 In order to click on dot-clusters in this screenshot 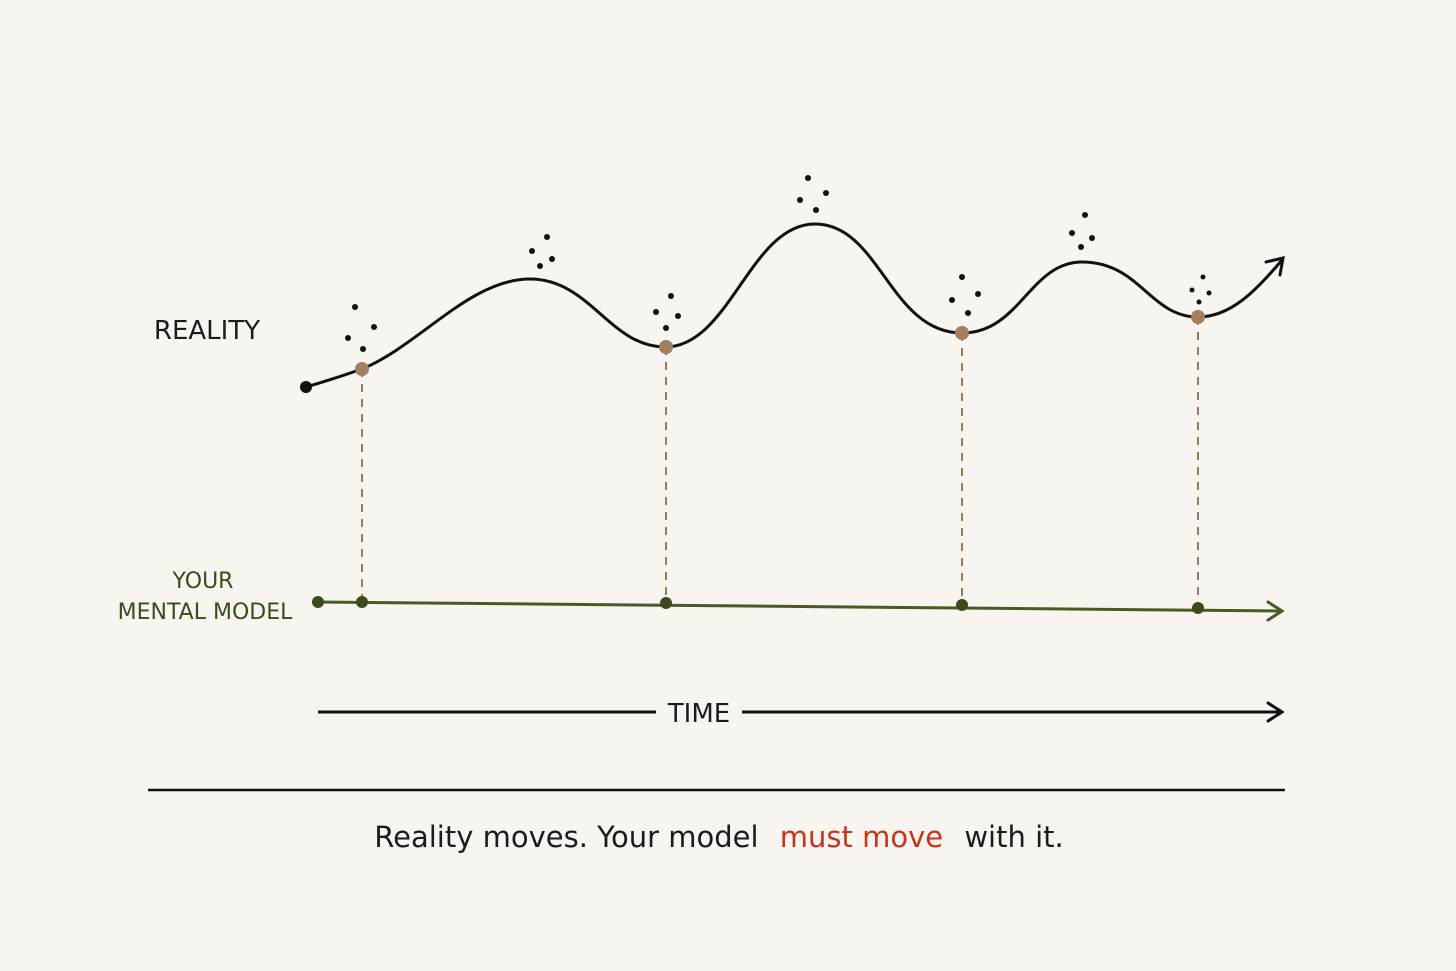, I will do `click(778, 263)`.